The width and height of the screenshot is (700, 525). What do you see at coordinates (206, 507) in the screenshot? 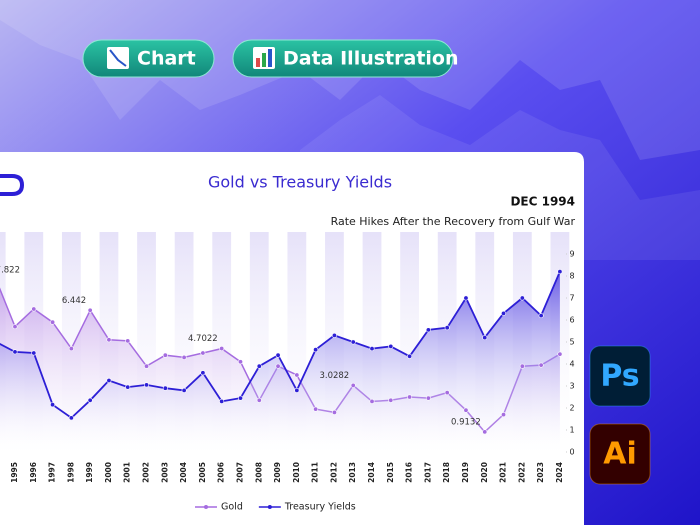
I see `legend-swatch-dot` at bounding box center [206, 507].